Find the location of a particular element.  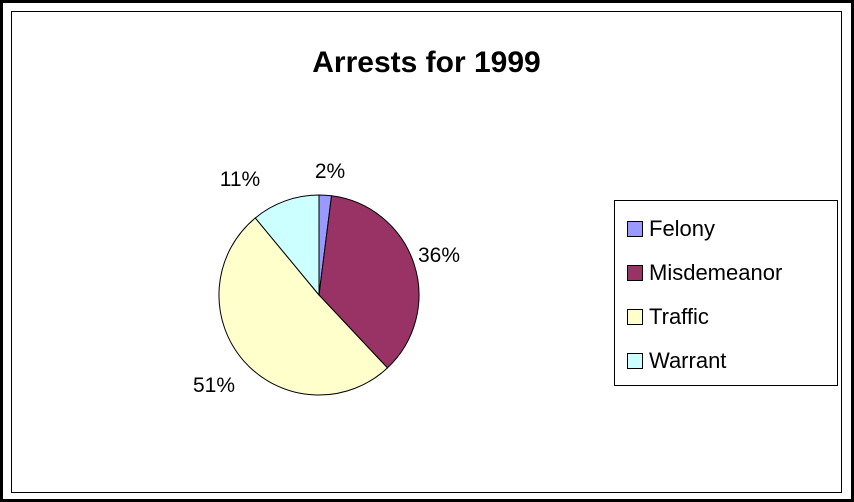

legend-swatch-misdemeanor is located at coordinates (635, 273).